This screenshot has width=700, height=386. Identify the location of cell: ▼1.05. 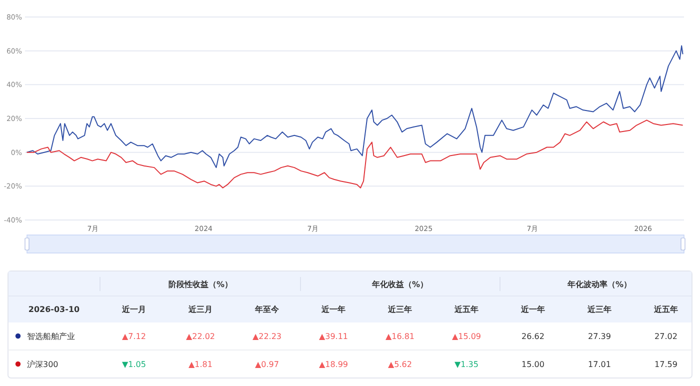
(134, 364).